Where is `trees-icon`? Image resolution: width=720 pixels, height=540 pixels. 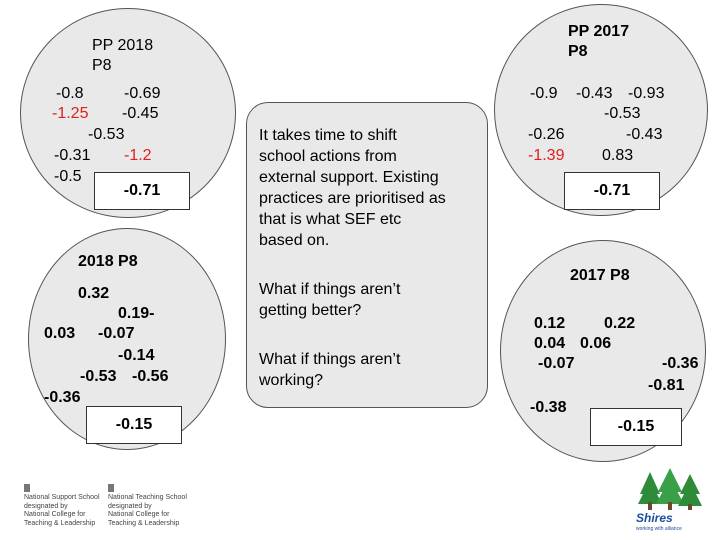 trees-icon is located at coordinates (670, 489).